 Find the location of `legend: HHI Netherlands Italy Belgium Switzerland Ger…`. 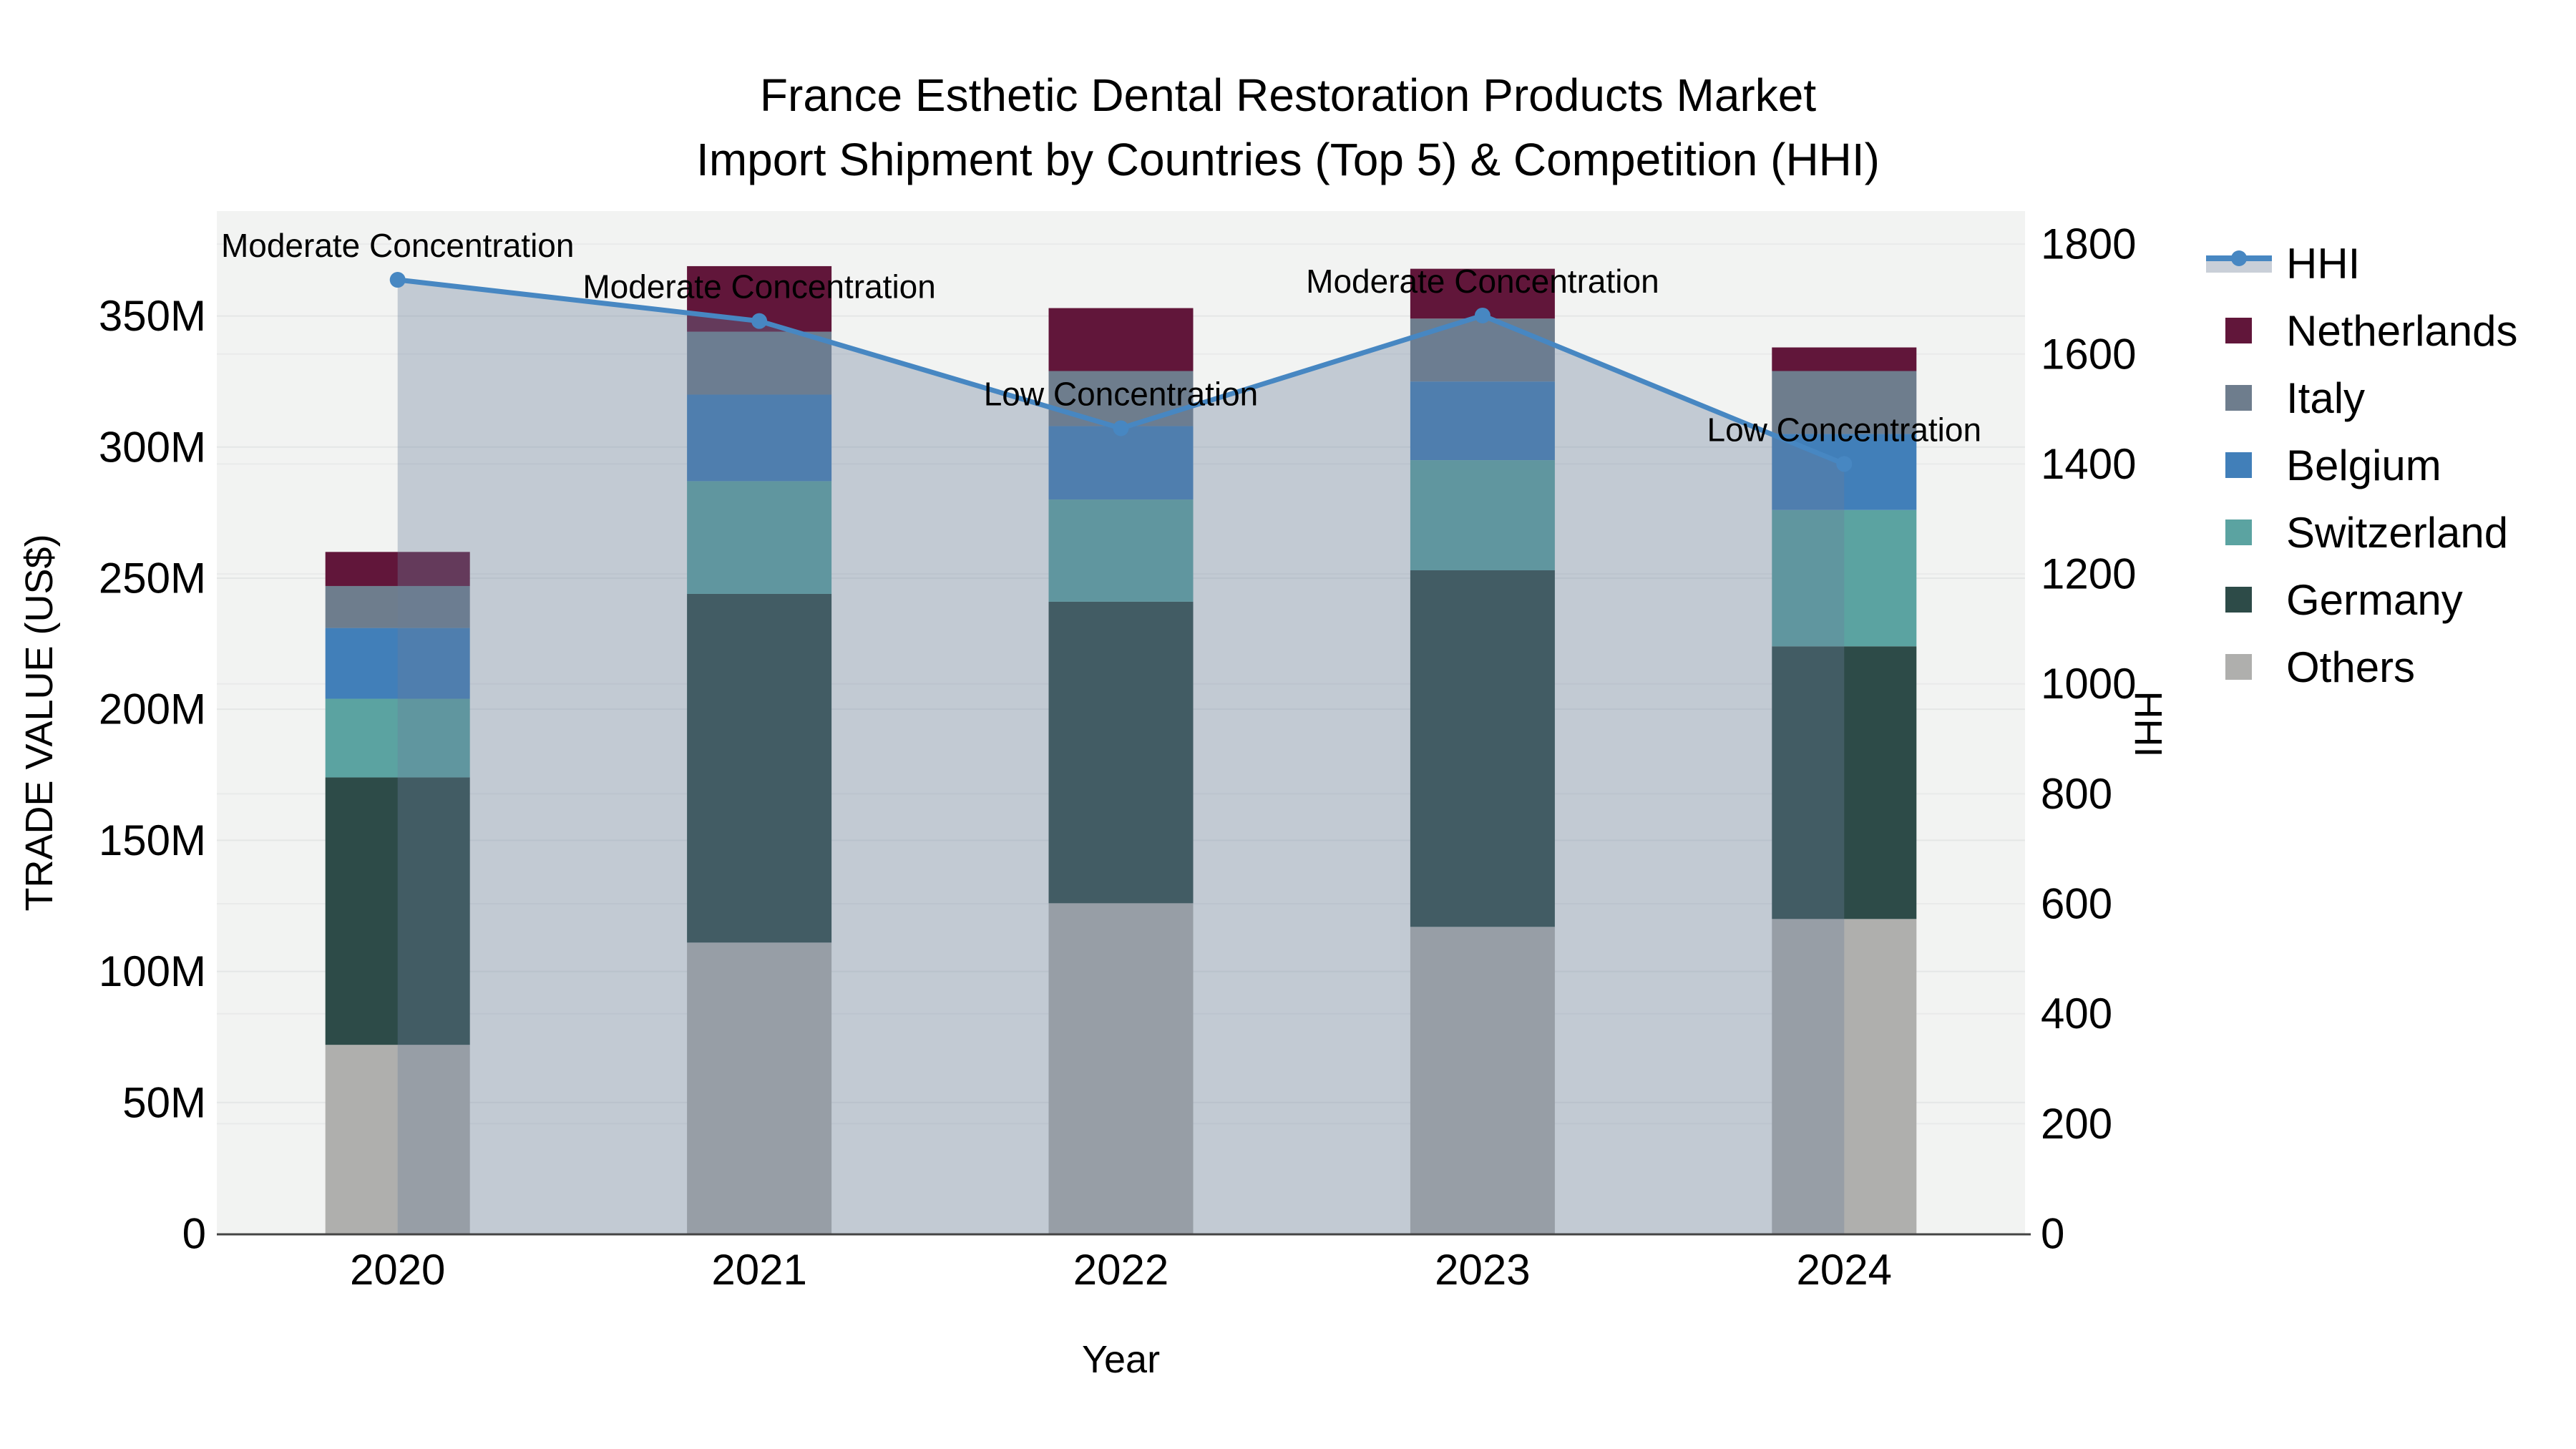

legend: HHI Netherlands Italy Belgium Switzerland Ger… is located at coordinates (2361, 465).